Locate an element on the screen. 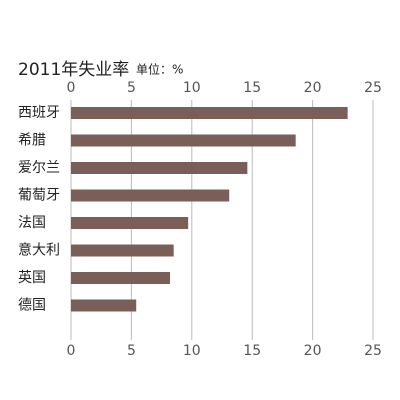 The height and width of the screenshot is (400, 400). y-tick-label: 爱尔兰 is located at coordinates (39, 168).